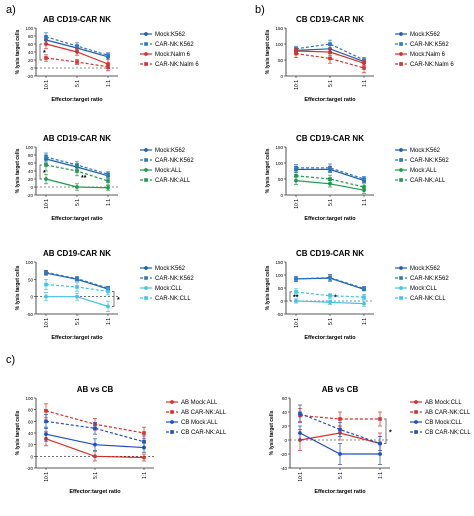  Describe the element at coordinates (296, 297) in the screenshot. I see `significance-label: **` at that location.